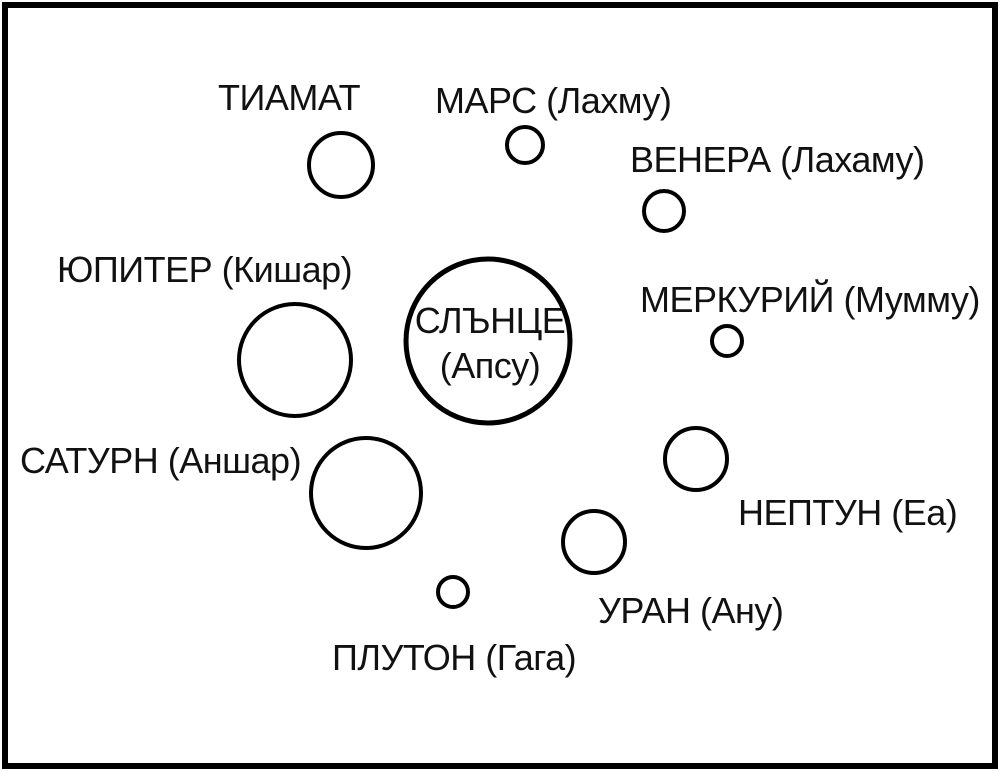 The height and width of the screenshot is (771, 1000). What do you see at coordinates (341, 165) in the screenshot?
I see `tiamat-circle` at bounding box center [341, 165].